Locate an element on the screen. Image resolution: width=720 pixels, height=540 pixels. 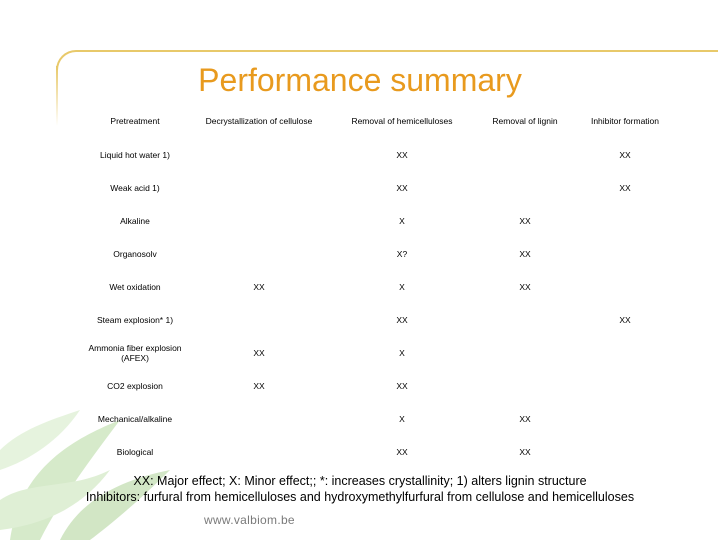
table-row: Organosolv X? XX is located at coordinates (378, 253).